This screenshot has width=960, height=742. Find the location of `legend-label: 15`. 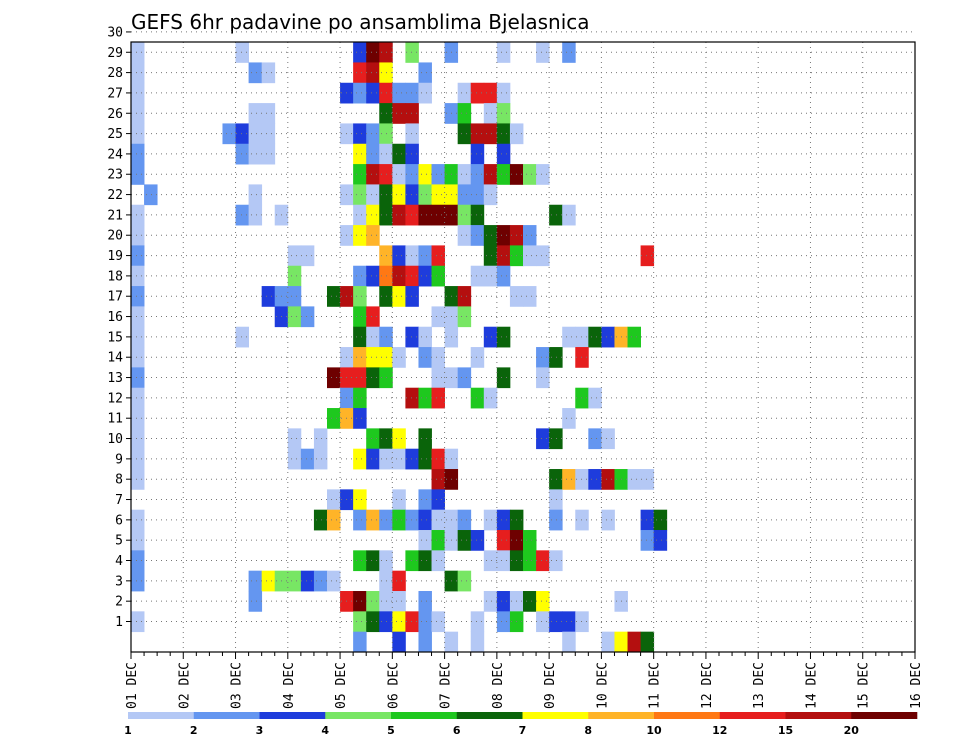

legend-label: 15 is located at coordinates (785, 730).